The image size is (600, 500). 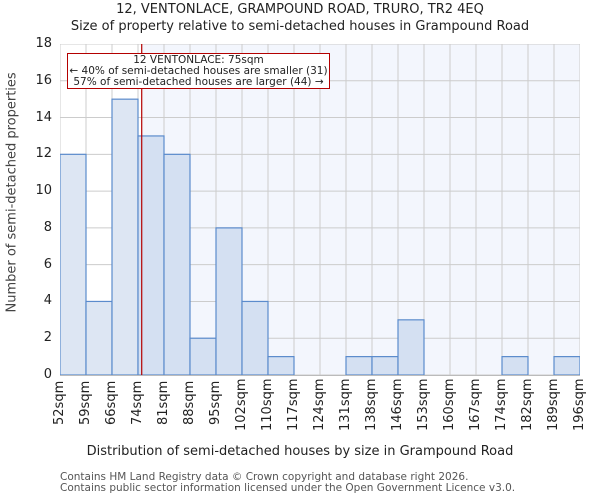 What do you see at coordinates (345, 404) in the screenshot?
I see `x-tick-label: 131sqm` at bounding box center [345, 404].